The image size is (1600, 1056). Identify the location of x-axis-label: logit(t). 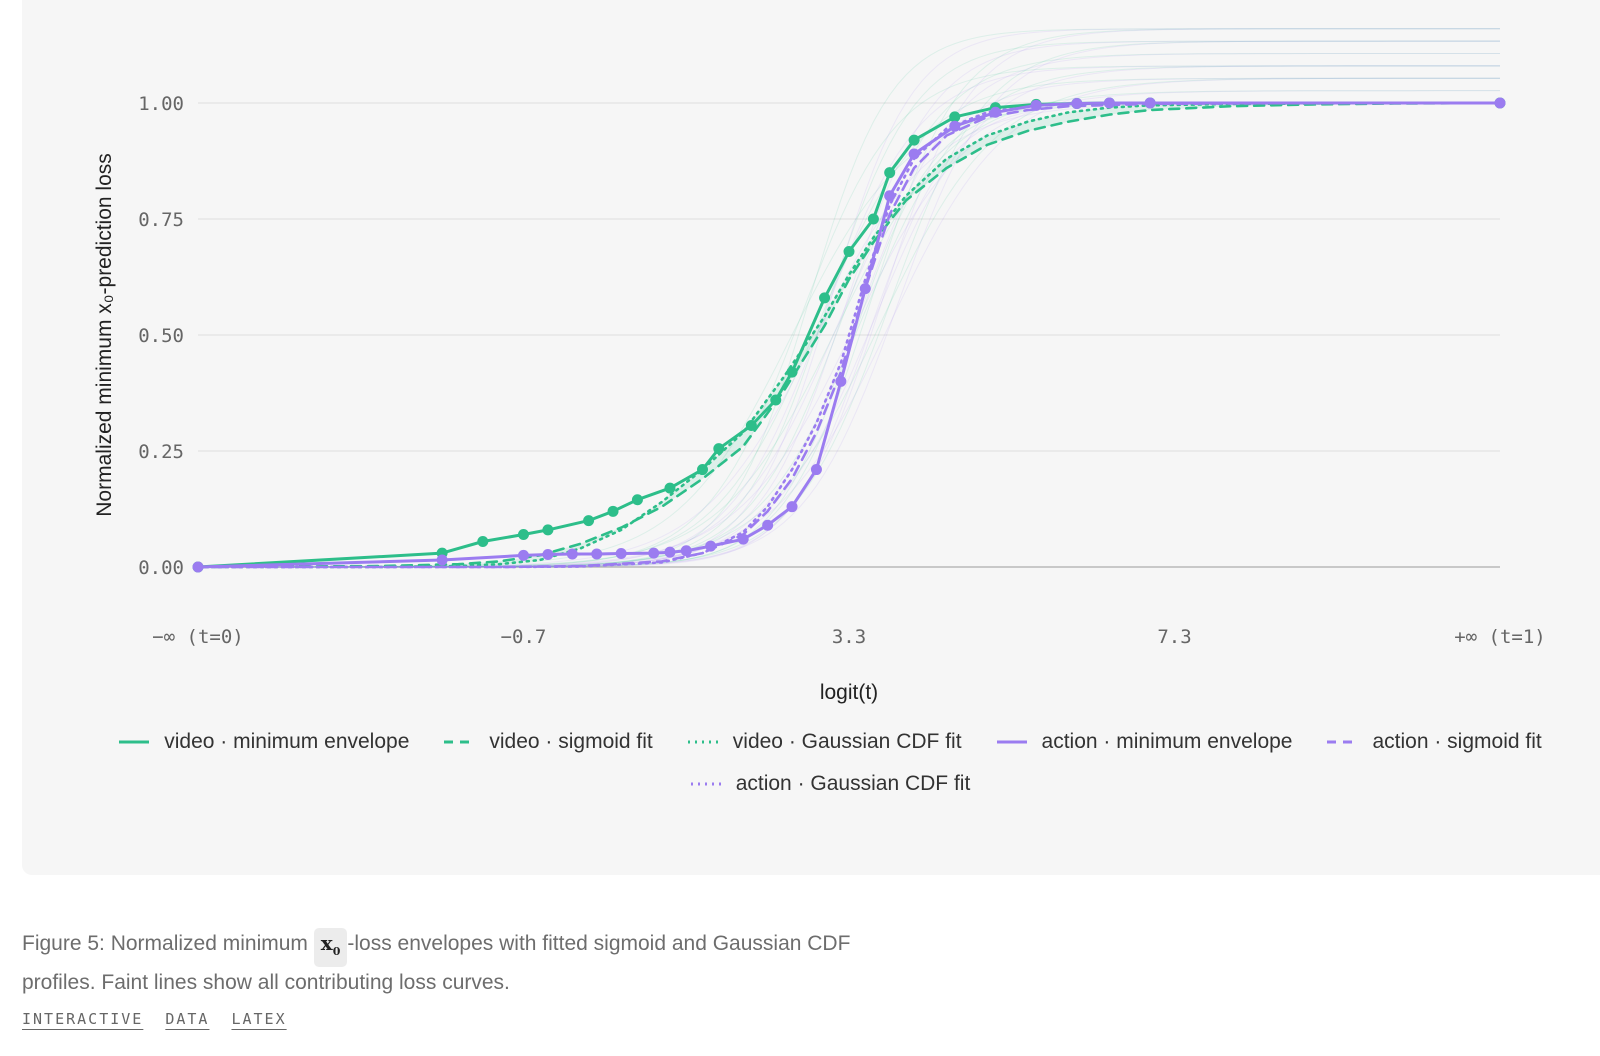
(849, 692).